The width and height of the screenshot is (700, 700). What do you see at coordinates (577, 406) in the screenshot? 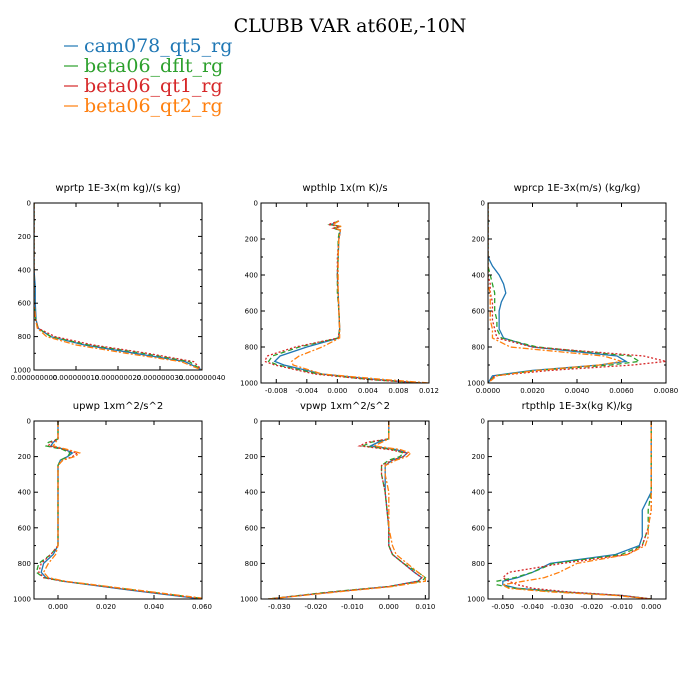
I see `panel-title: rtpthlp 1E-3x(kg K)/kg` at bounding box center [577, 406].